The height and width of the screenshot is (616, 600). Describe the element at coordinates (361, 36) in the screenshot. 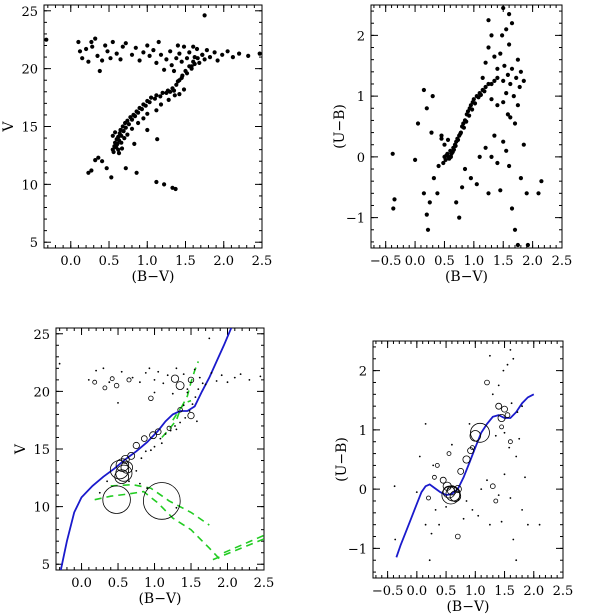

I see `y-tick-label: 2` at that location.